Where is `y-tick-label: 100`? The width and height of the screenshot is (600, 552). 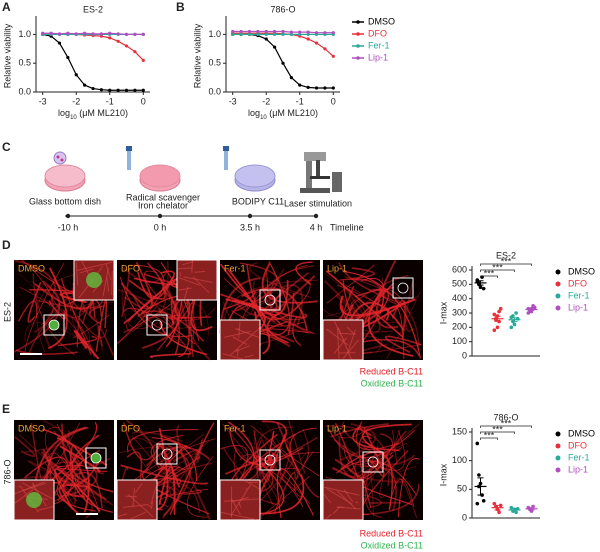
y-tick-label: 100 is located at coordinates (459, 460).